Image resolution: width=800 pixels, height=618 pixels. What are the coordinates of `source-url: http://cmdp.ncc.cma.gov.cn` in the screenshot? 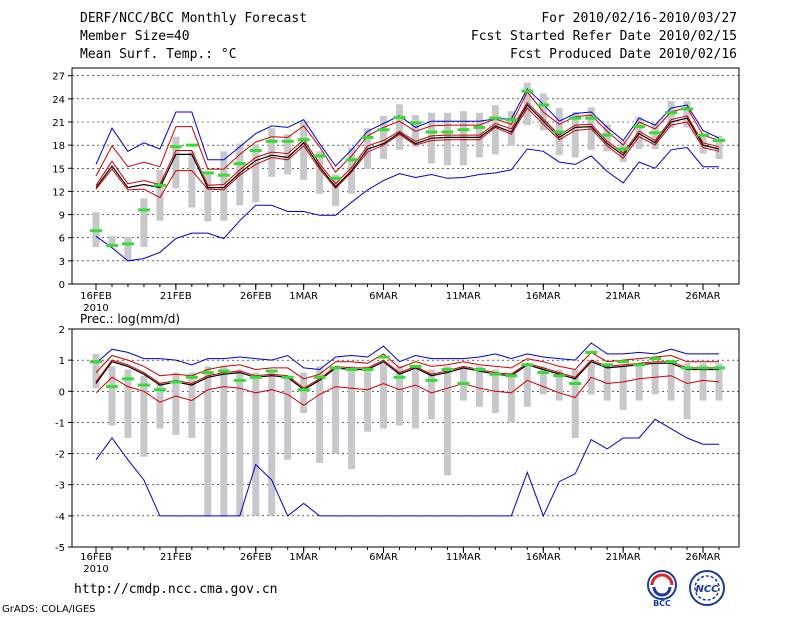 It's located at (176, 589).